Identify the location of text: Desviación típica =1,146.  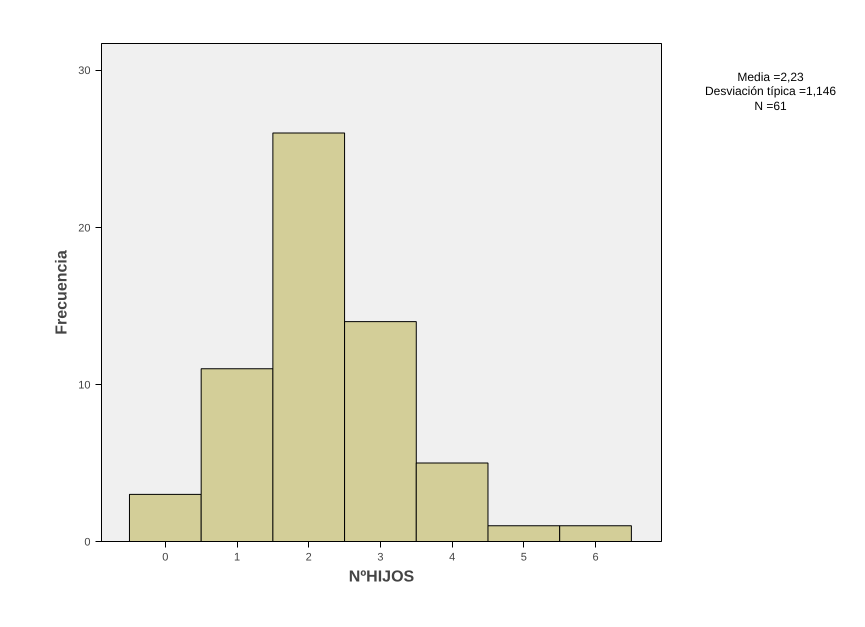
(770, 91).